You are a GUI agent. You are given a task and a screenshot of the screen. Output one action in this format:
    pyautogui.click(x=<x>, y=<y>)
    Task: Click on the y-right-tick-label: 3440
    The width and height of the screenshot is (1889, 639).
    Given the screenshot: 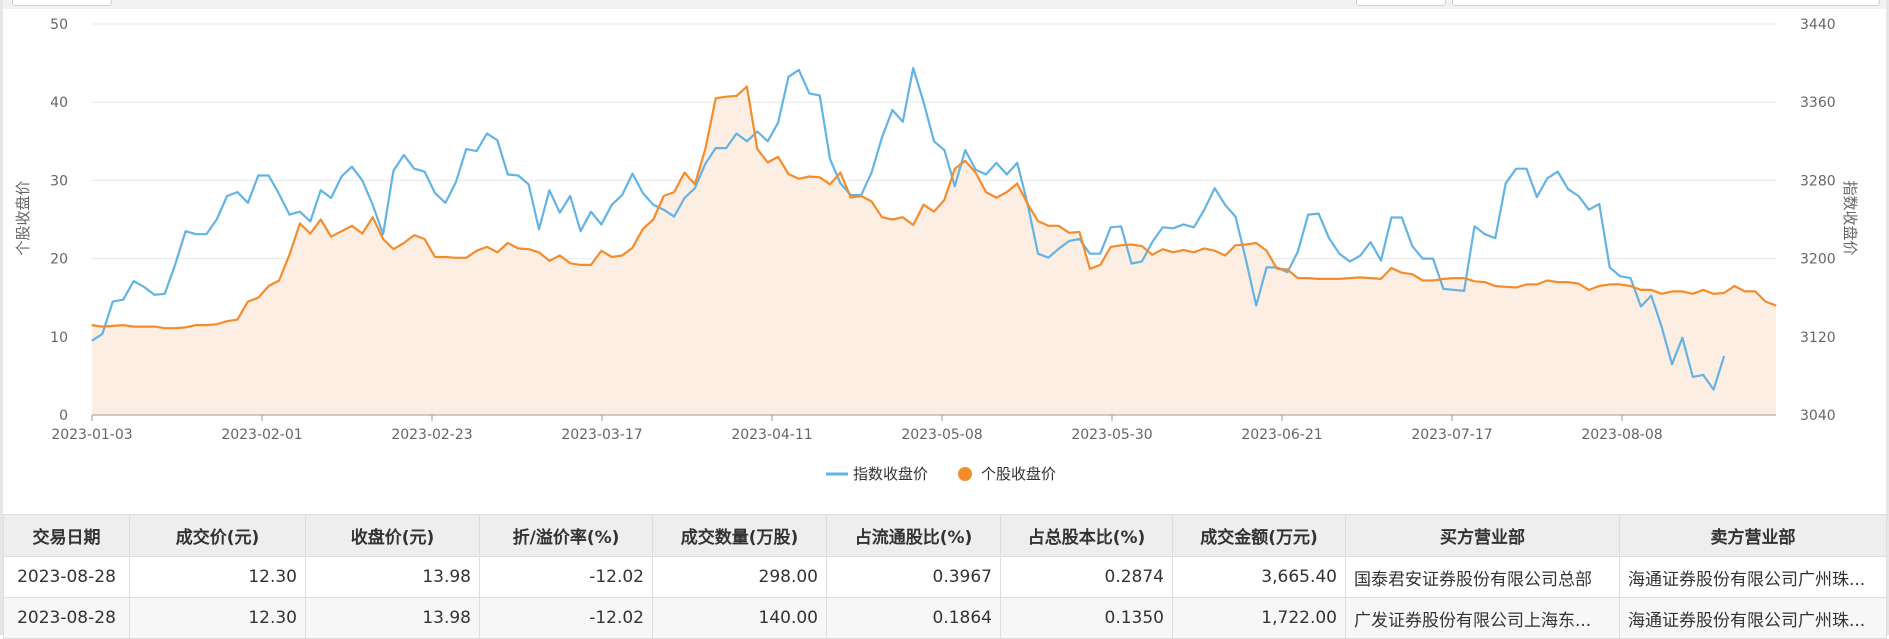 What is the action you would take?
    pyautogui.click(x=1818, y=25)
    